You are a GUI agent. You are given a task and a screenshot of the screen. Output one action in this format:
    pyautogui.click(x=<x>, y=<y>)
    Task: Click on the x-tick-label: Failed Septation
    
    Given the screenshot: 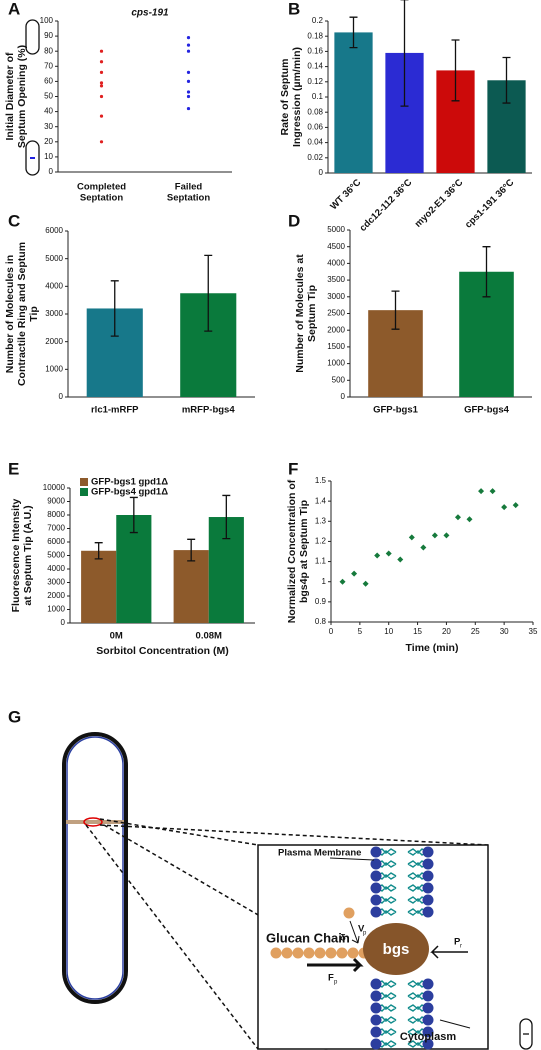 What is the action you would take?
    pyautogui.click(x=188, y=192)
    